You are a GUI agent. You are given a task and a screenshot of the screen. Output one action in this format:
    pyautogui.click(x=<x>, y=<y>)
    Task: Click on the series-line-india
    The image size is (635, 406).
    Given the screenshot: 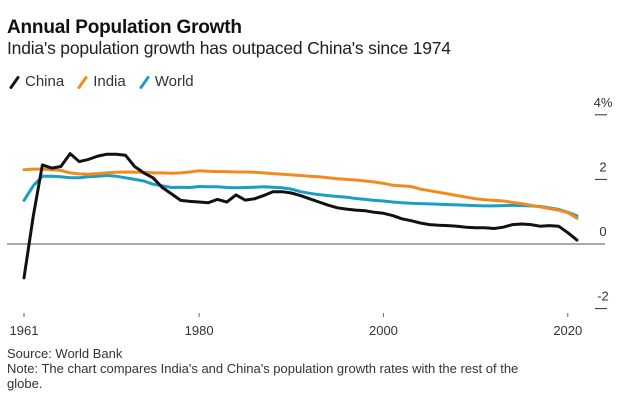 What is the action you would take?
    pyautogui.click(x=300, y=193)
    